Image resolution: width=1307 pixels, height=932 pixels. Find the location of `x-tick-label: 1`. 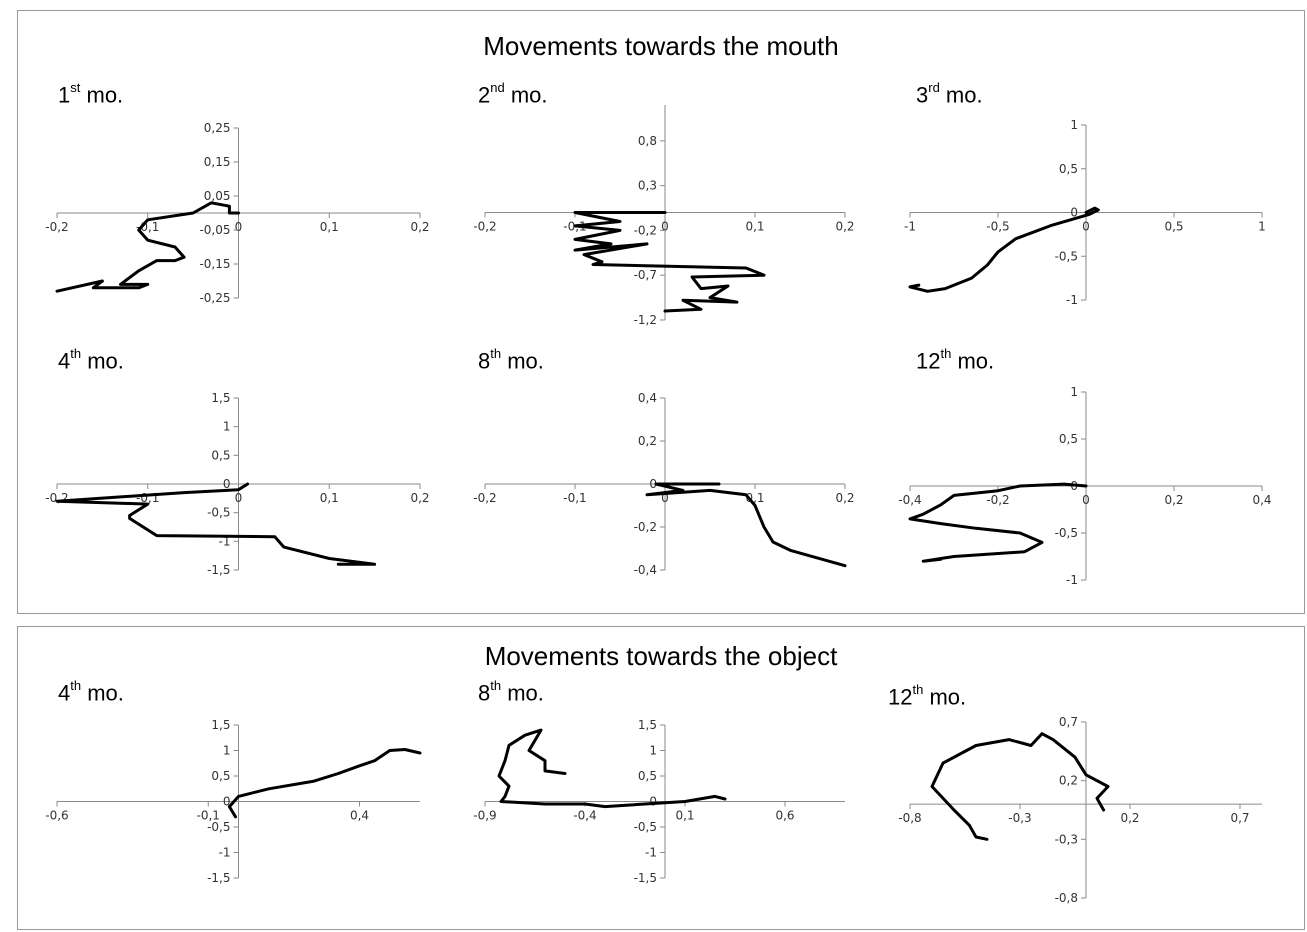

x-tick-label: 1 is located at coordinates (1262, 227).